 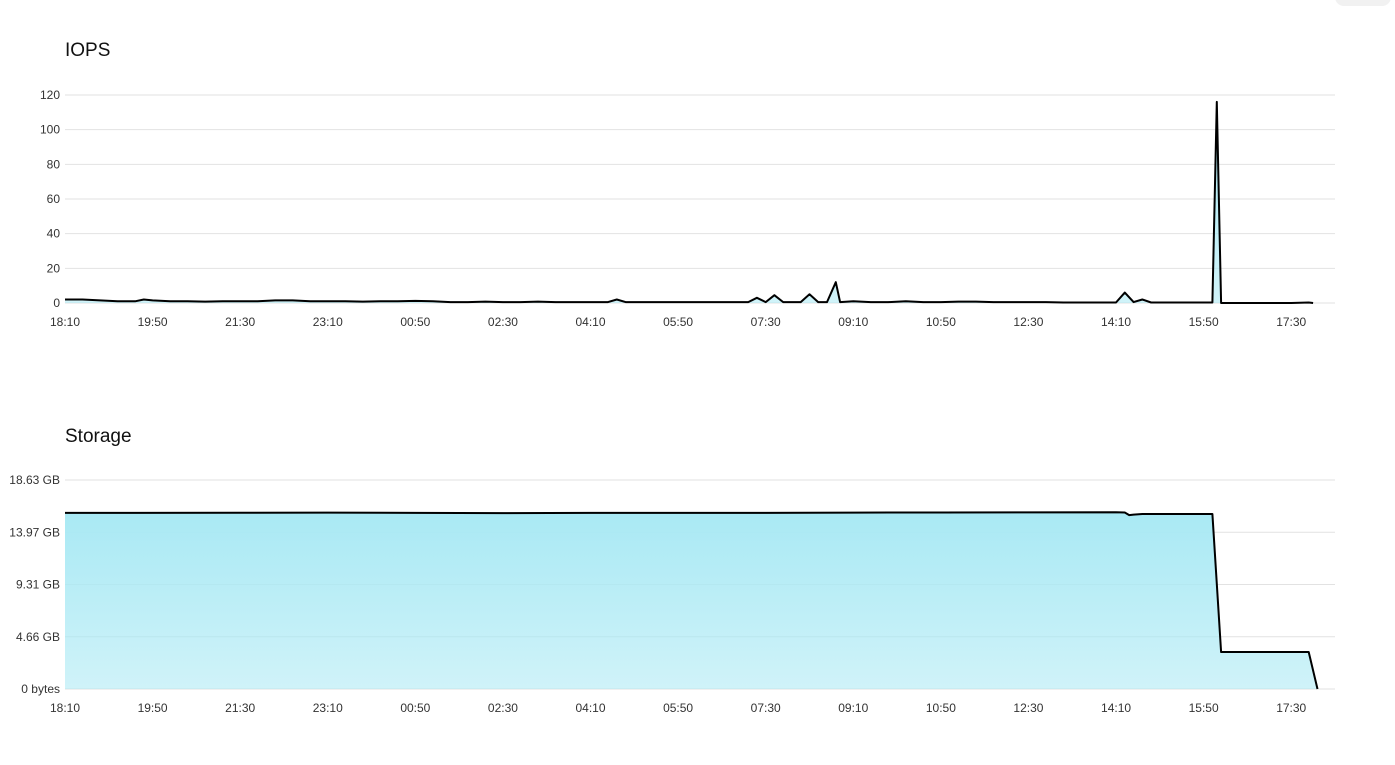 I want to click on iops-x-tick-label: 19:50, so click(x=153, y=322).